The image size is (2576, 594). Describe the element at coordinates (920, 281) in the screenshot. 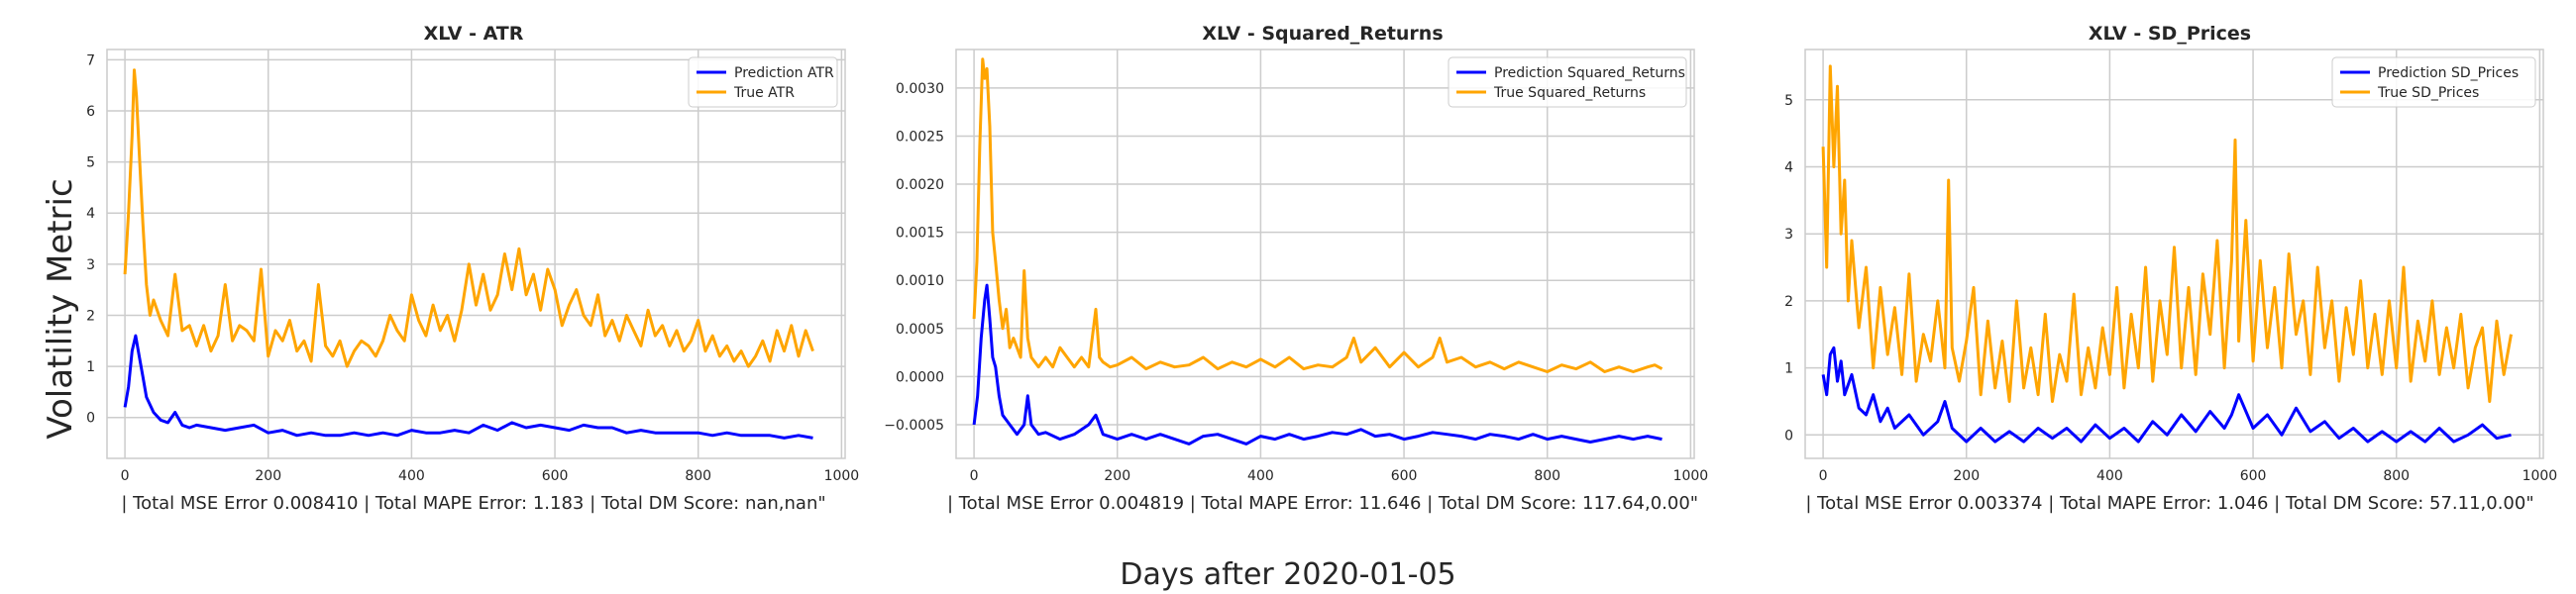

I see `y-tick-label: 0.0010` at that location.